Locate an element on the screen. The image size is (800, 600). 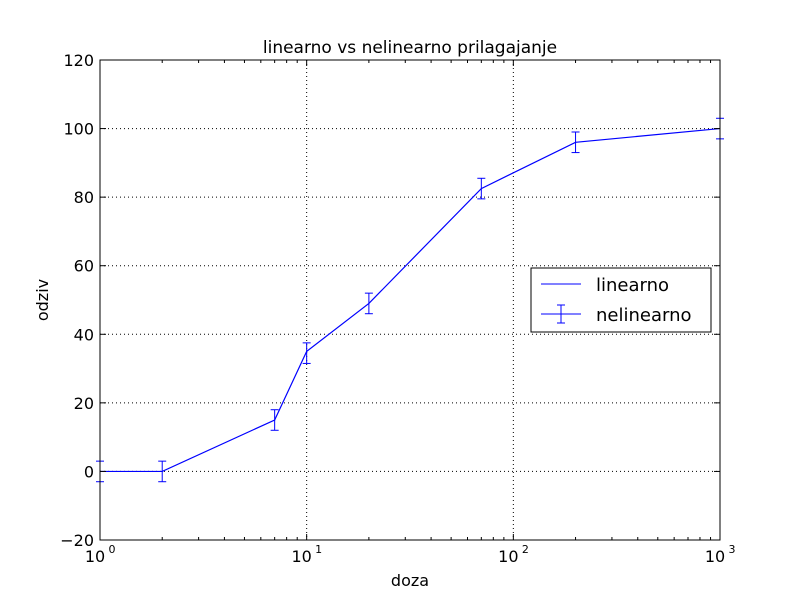
y-tick-label: 100 is located at coordinates (78, 129).